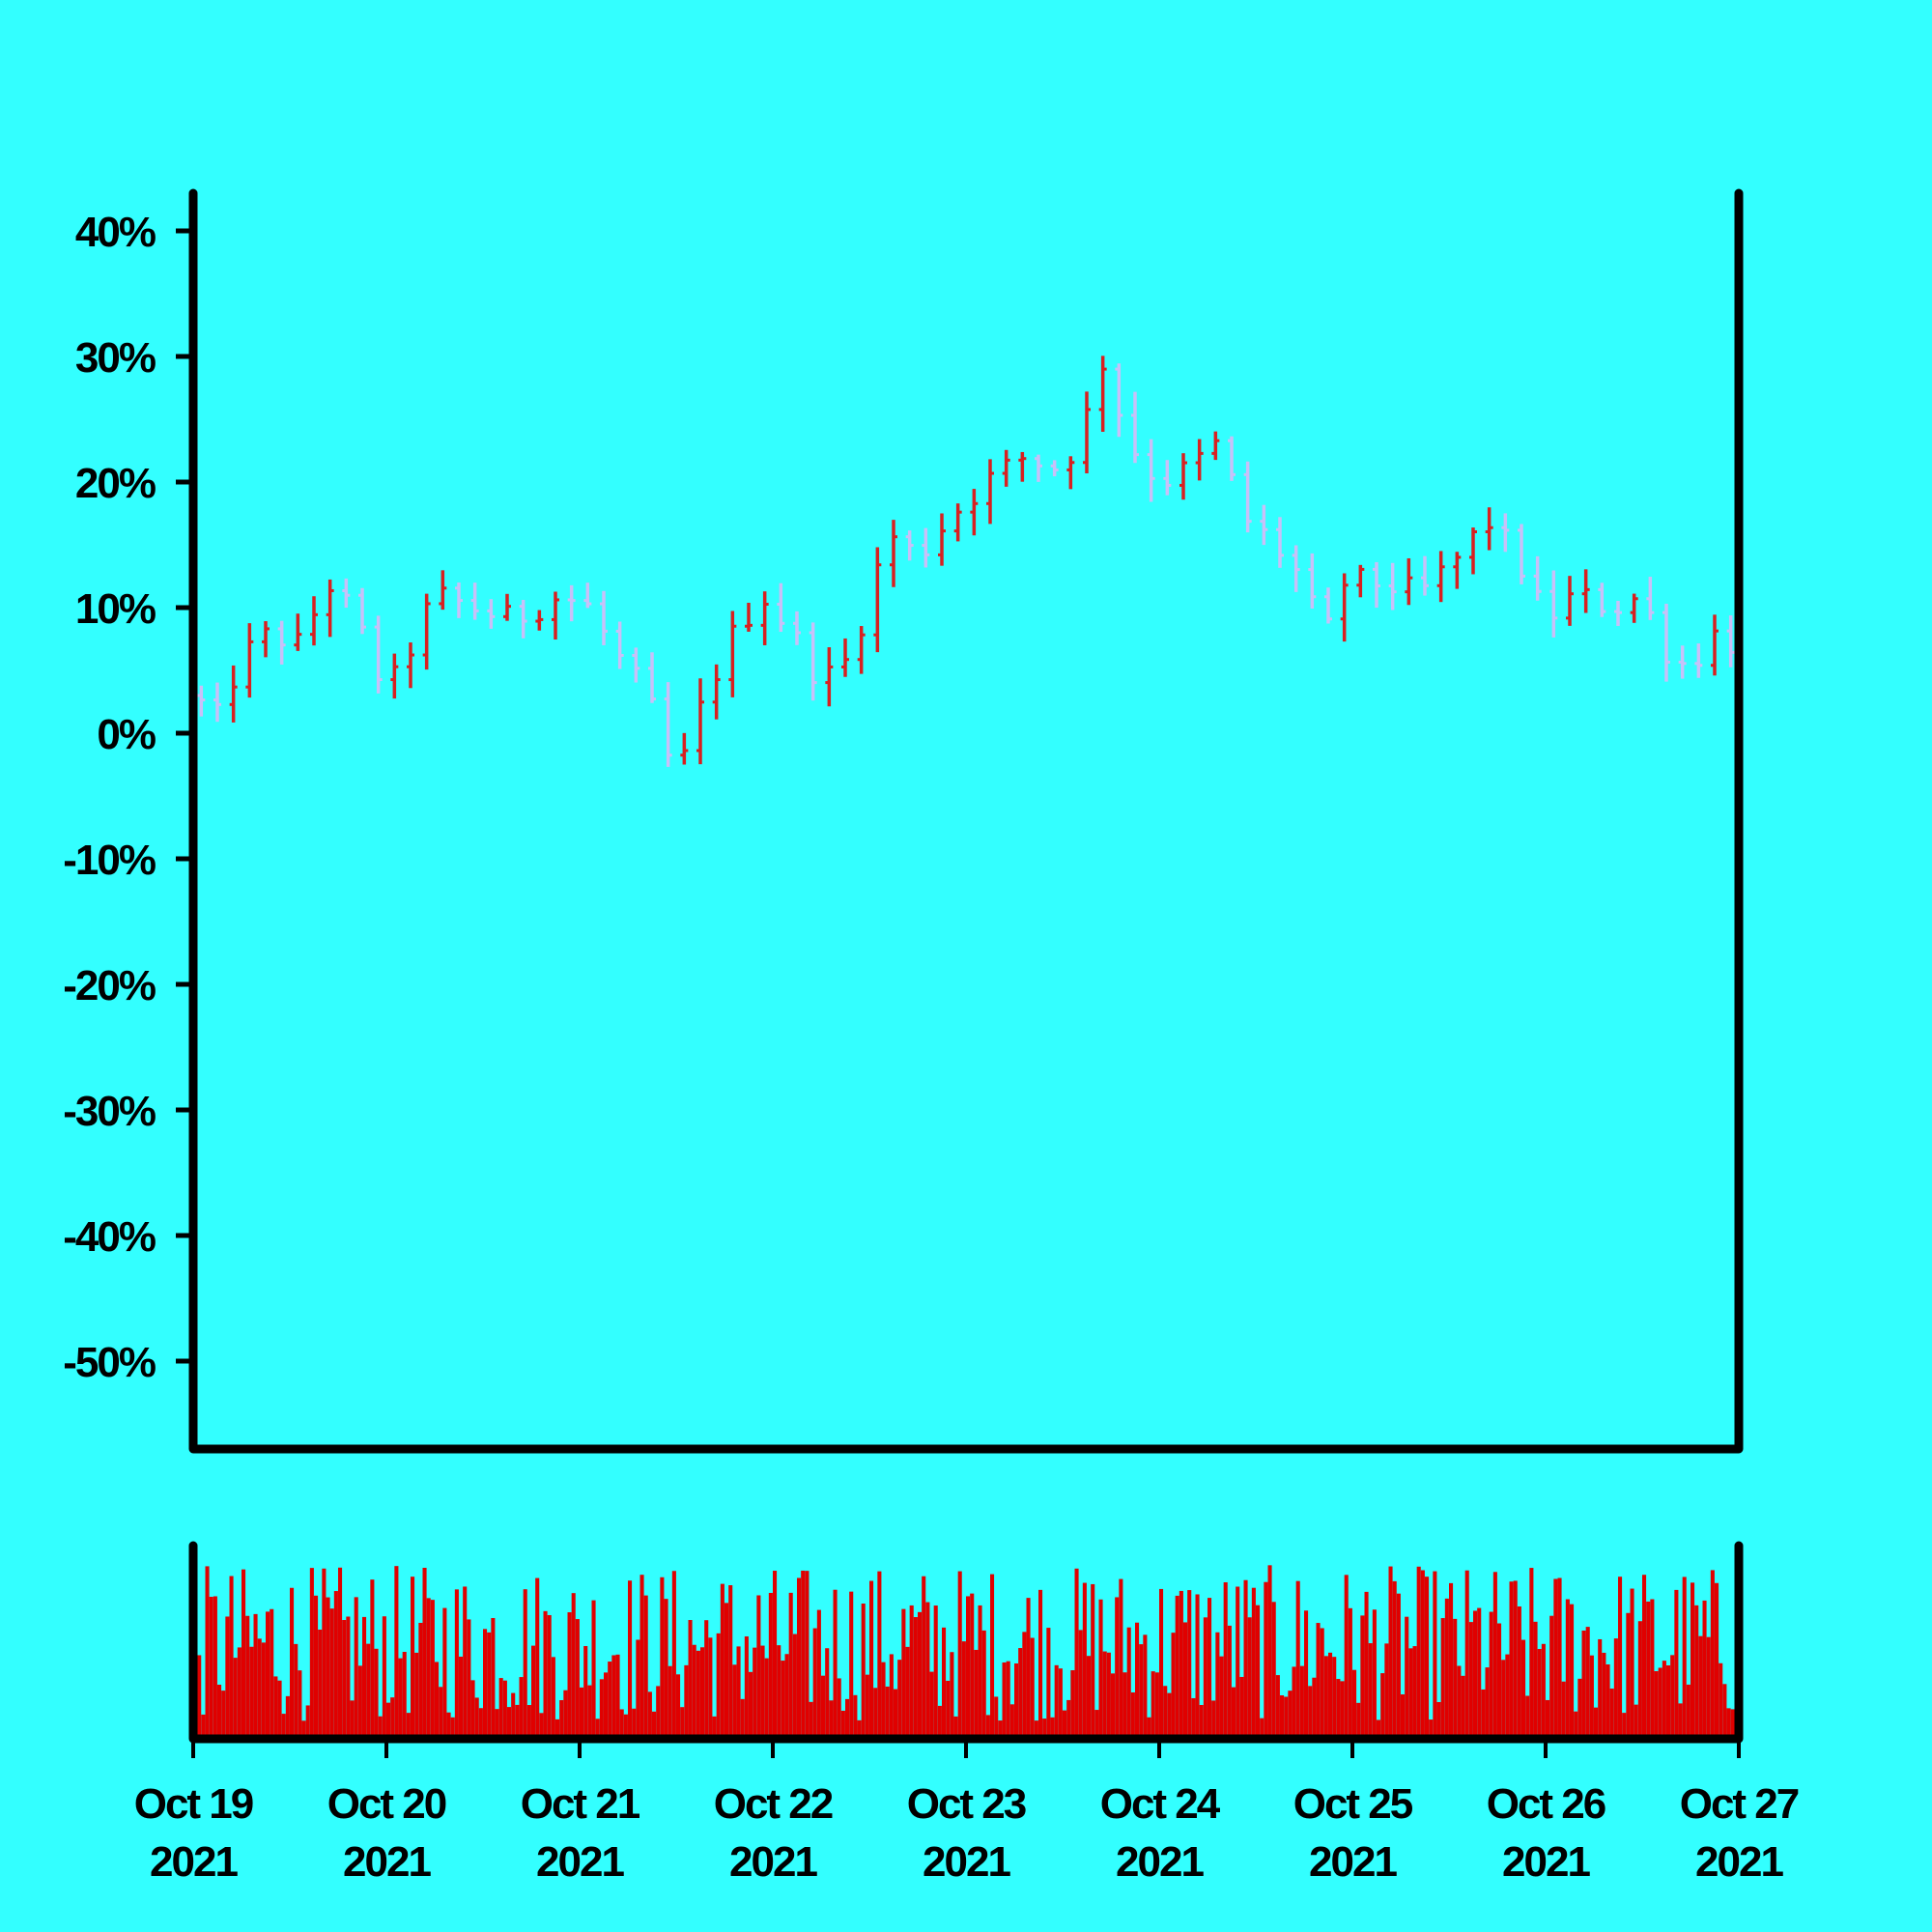 The width and height of the screenshot is (1932, 1932). What do you see at coordinates (773, 1804) in the screenshot?
I see `x-tick-label-date: Oct 22` at bounding box center [773, 1804].